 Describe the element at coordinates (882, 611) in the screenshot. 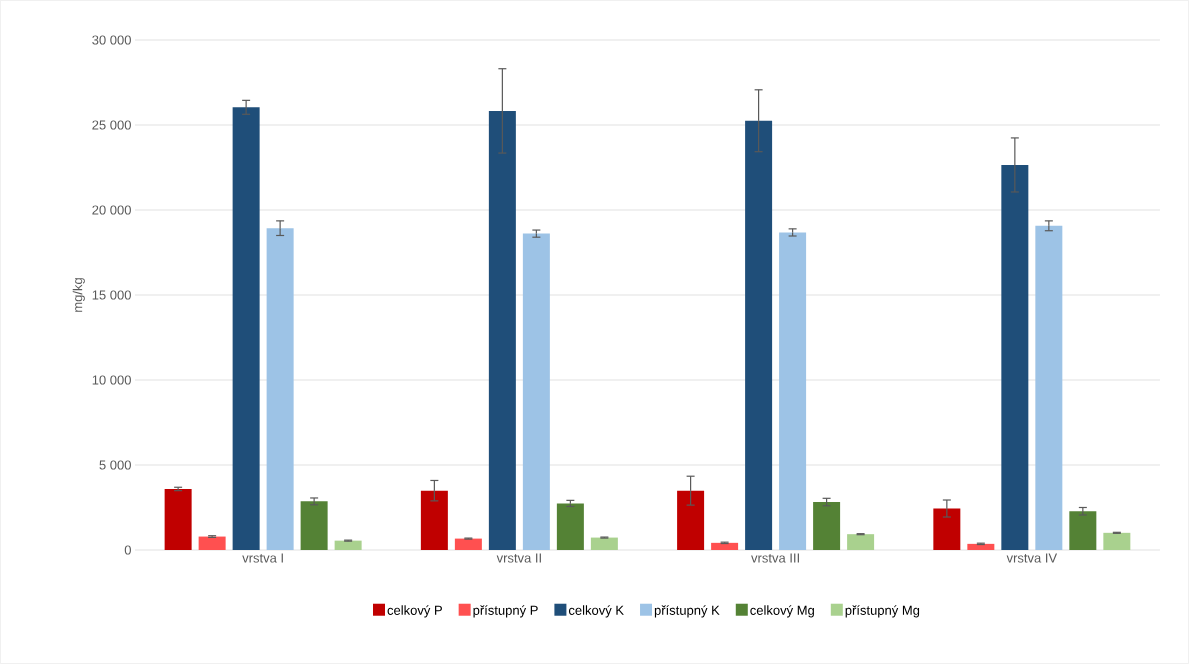

I see `legend-label: přístupný Mg` at that location.